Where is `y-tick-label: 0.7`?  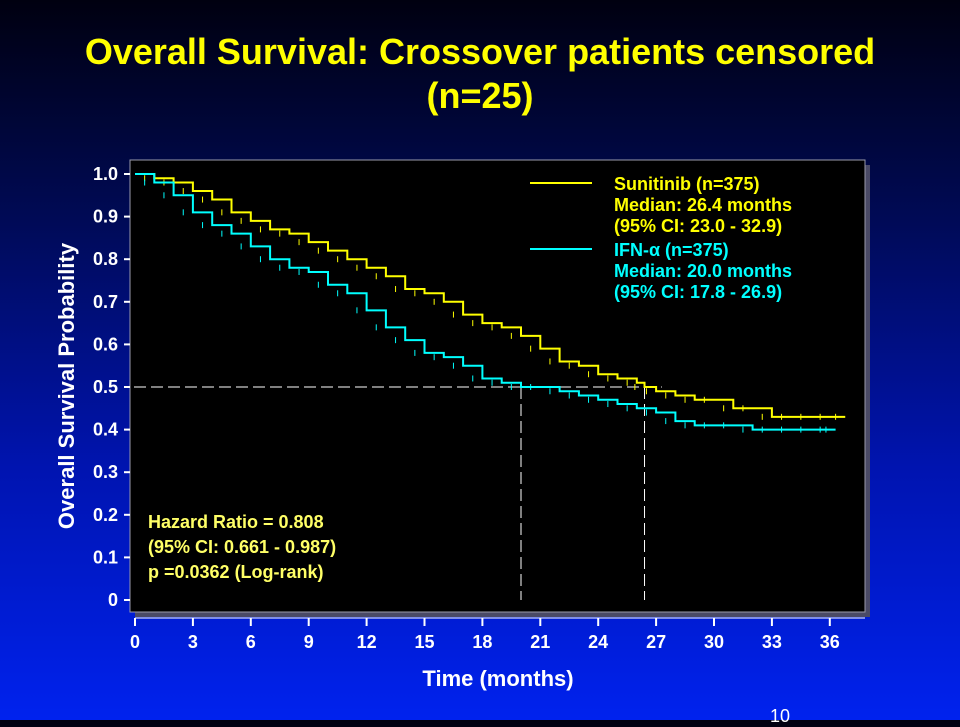 y-tick-label: 0.7 is located at coordinates (105, 302).